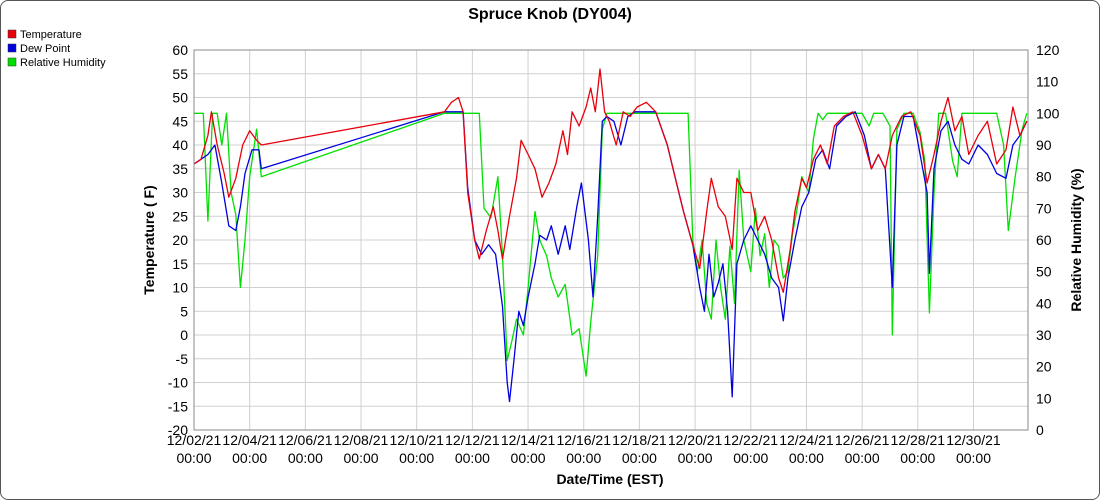 This screenshot has width=1100, height=500. What do you see at coordinates (180, 50) in the screenshot?
I see `y-left-tick-label: 60` at bounding box center [180, 50].